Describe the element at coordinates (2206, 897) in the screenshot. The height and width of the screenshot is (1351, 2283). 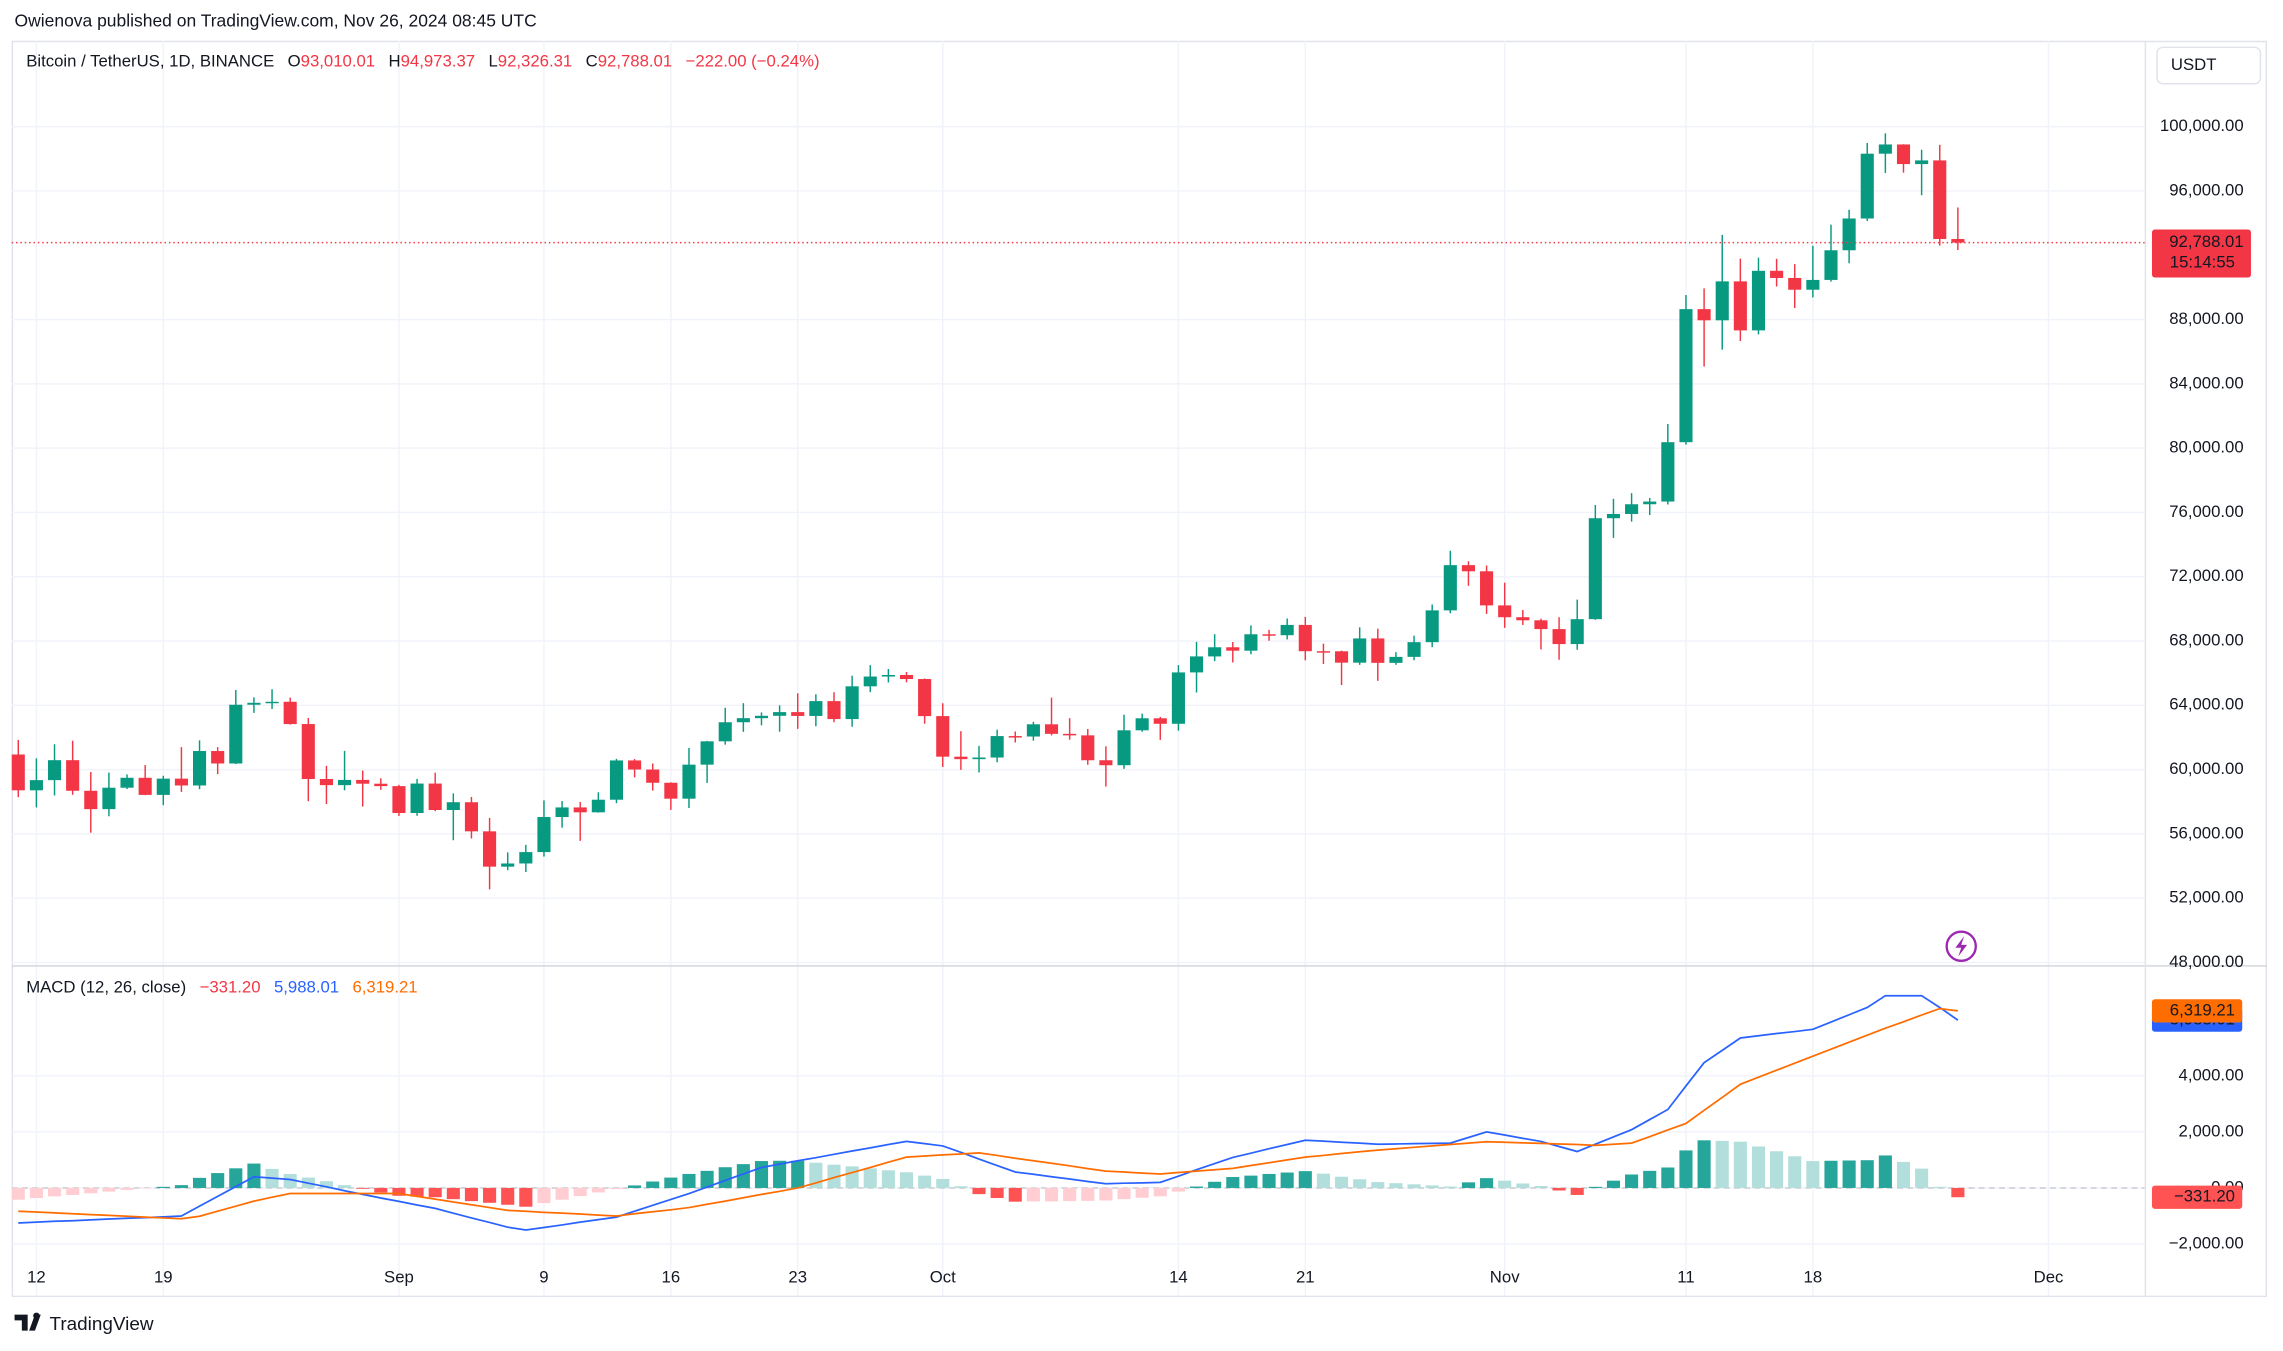
I see `y-tick-label: 52,000.00` at that location.